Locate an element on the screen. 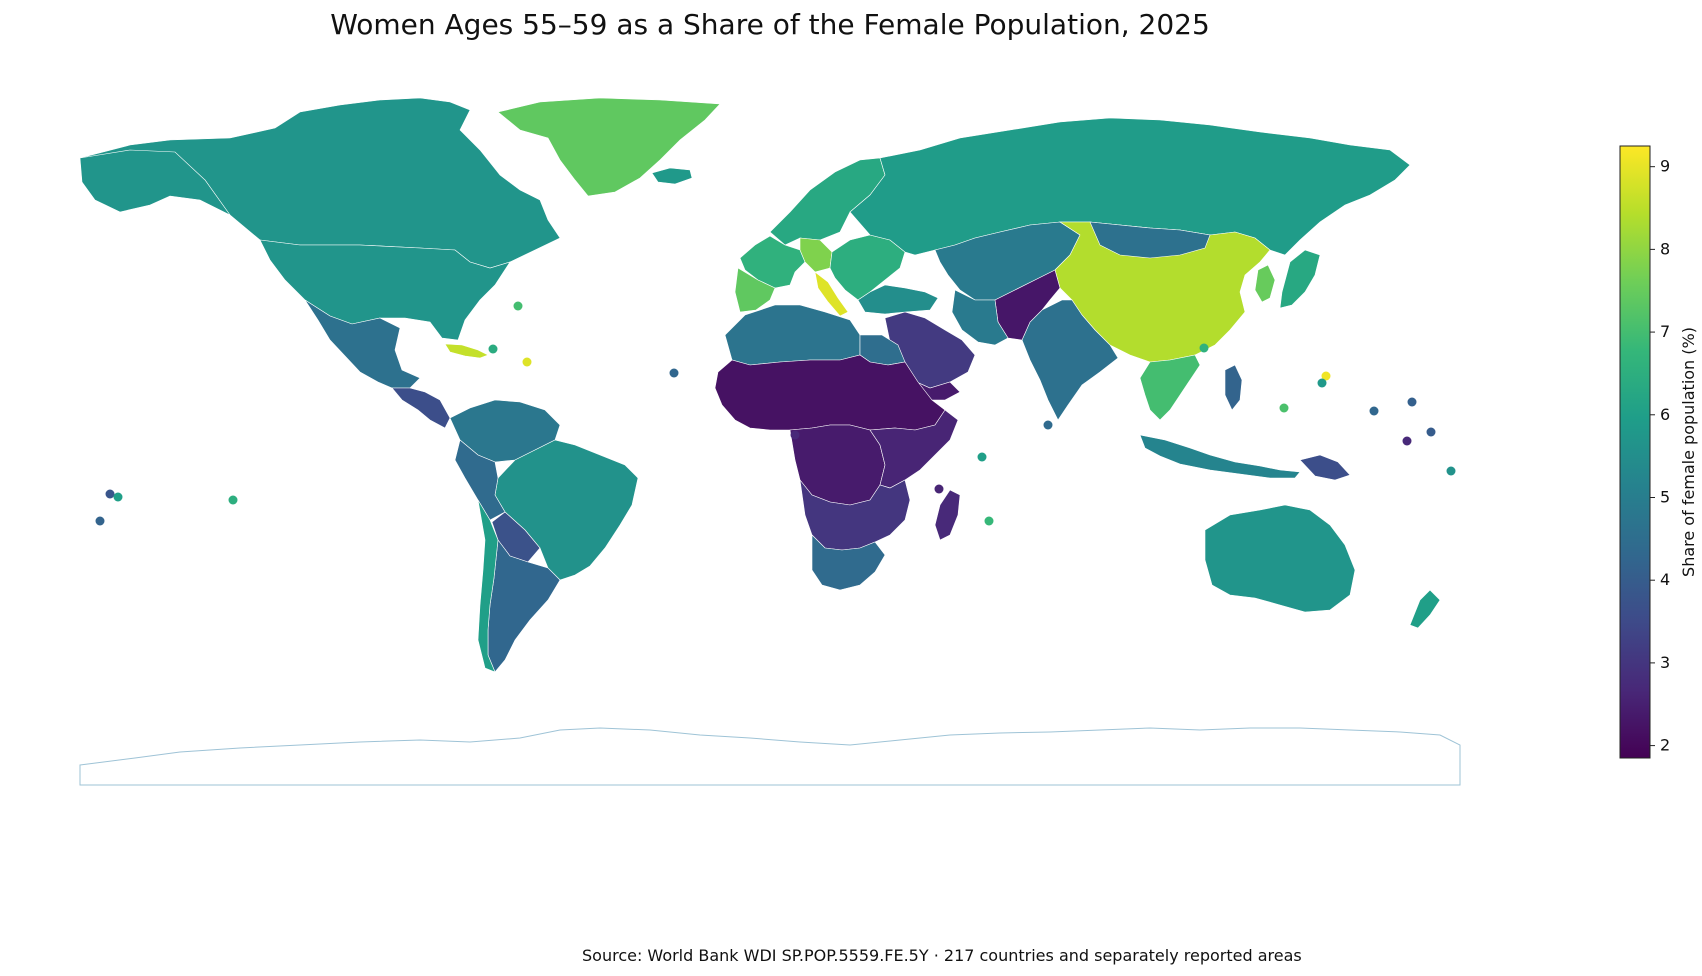 Image resolution: width=1702 pixels, height=976 pixels. colorbar-tick-label-3: 3 is located at coordinates (1665, 662).